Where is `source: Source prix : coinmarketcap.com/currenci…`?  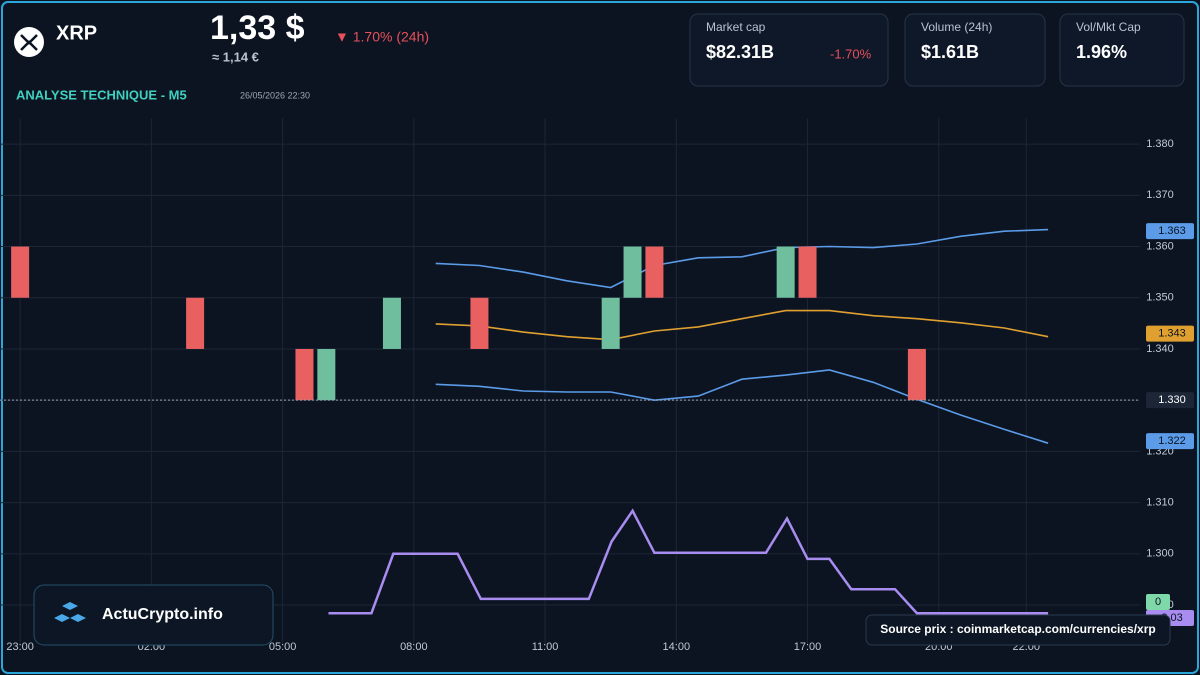
source: Source prix : coinmarketcap.com/currenci… is located at coordinates (1017, 629).